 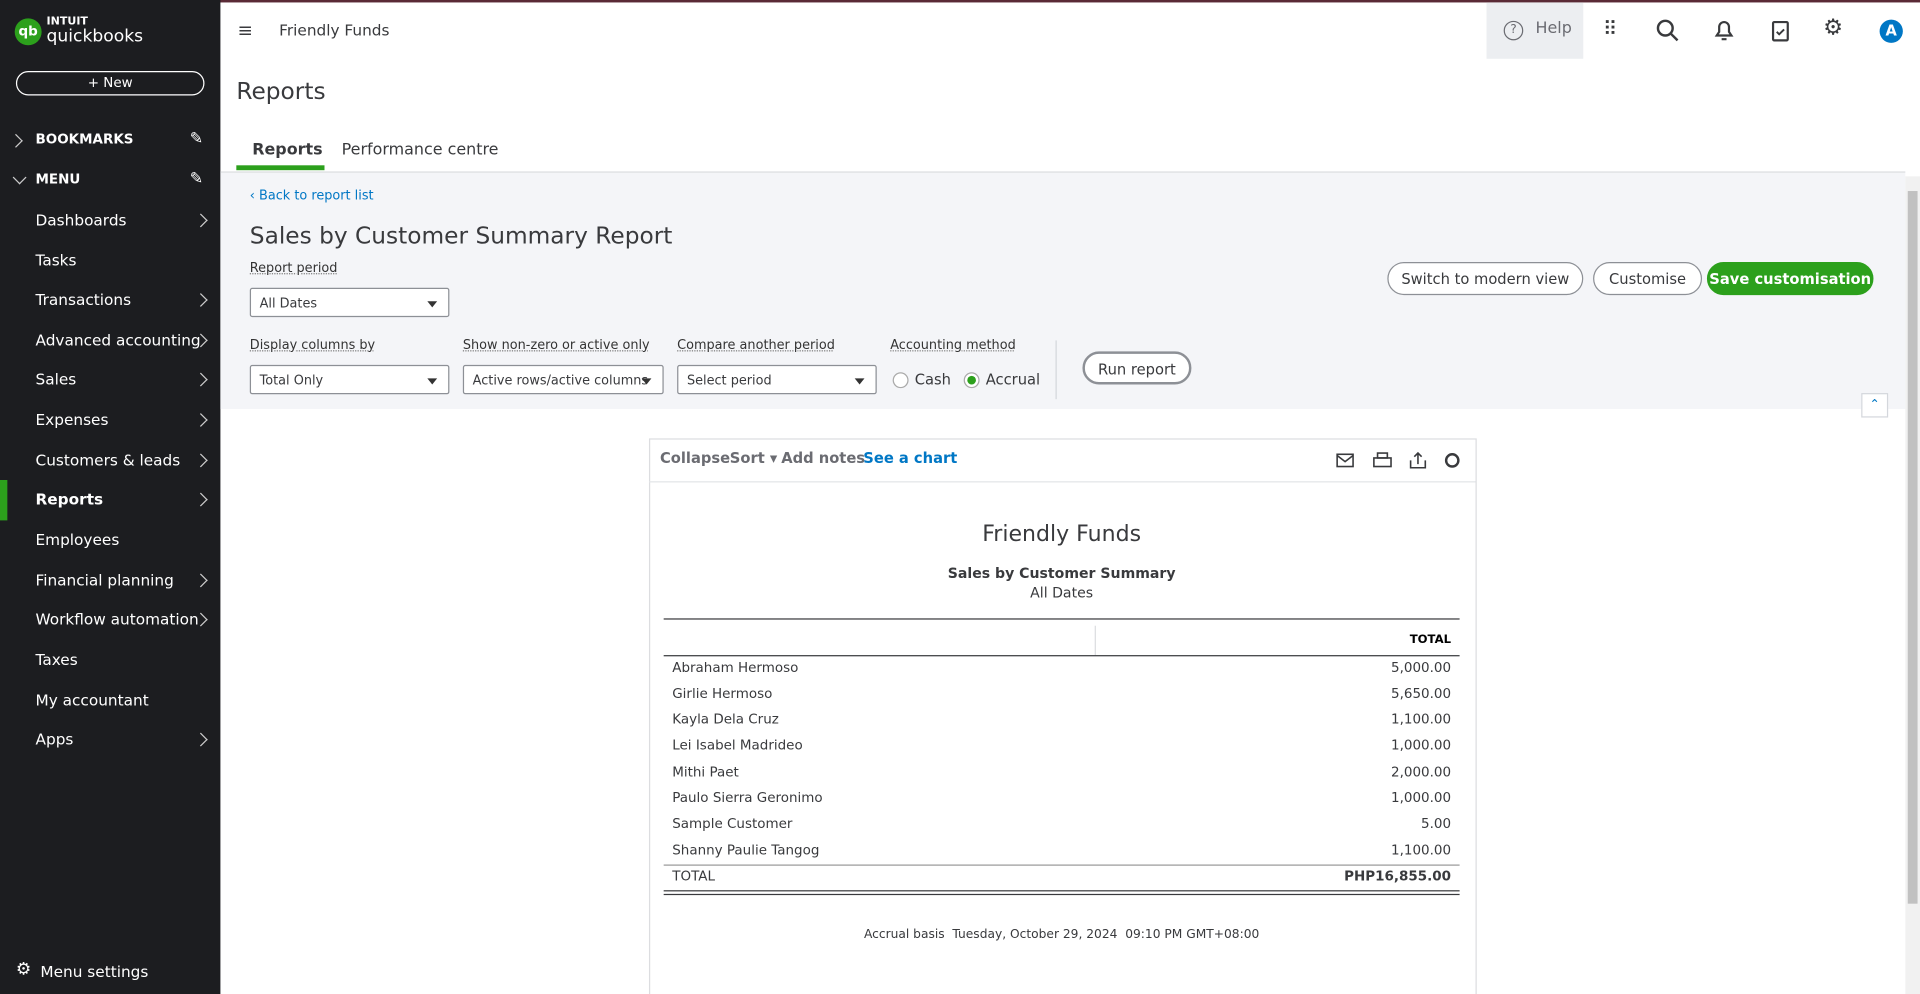 What do you see at coordinates (1875, 405) in the screenshot?
I see `collapse-panel: ⌃` at bounding box center [1875, 405].